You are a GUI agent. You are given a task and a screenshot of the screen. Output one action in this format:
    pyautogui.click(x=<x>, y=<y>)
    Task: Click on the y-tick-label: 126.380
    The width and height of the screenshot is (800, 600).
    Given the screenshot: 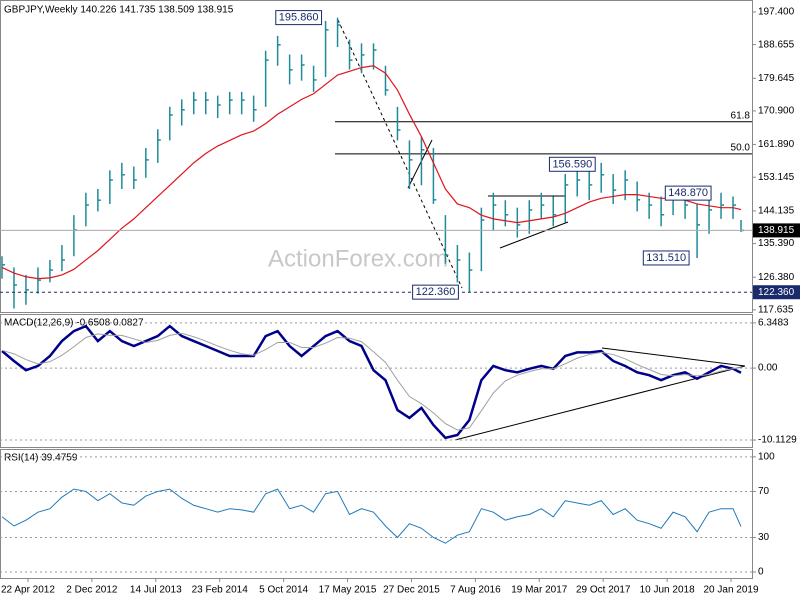 What is the action you would take?
    pyautogui.click(x=776, y=277)
    